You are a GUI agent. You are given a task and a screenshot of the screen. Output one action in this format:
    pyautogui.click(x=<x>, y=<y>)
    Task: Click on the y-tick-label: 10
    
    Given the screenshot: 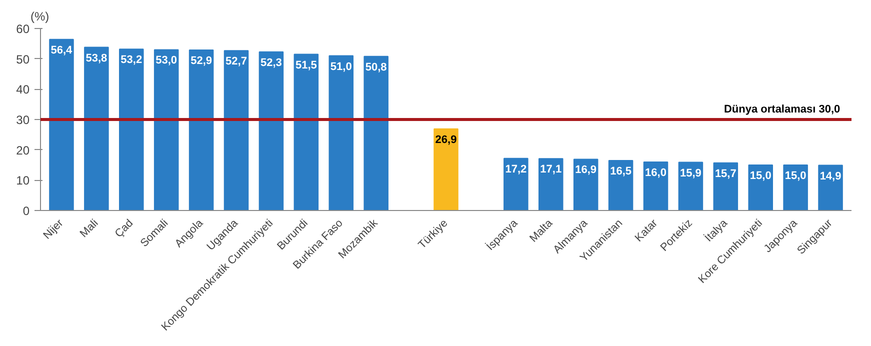 What is the action you would take?
    pyautogui.click(x=23, y=181)
    